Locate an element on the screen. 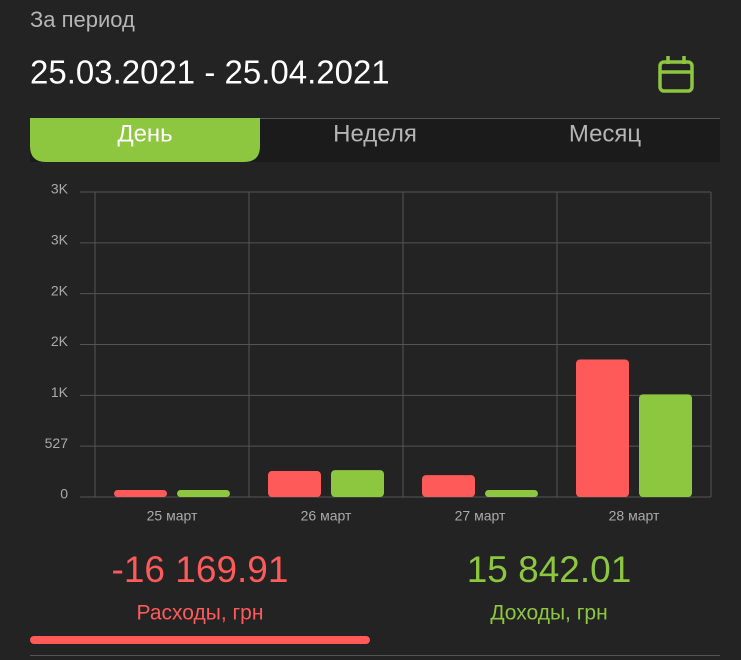 The image size is (741, 660). income-amount: 15 842.01 is located at coordinates (549, 569).